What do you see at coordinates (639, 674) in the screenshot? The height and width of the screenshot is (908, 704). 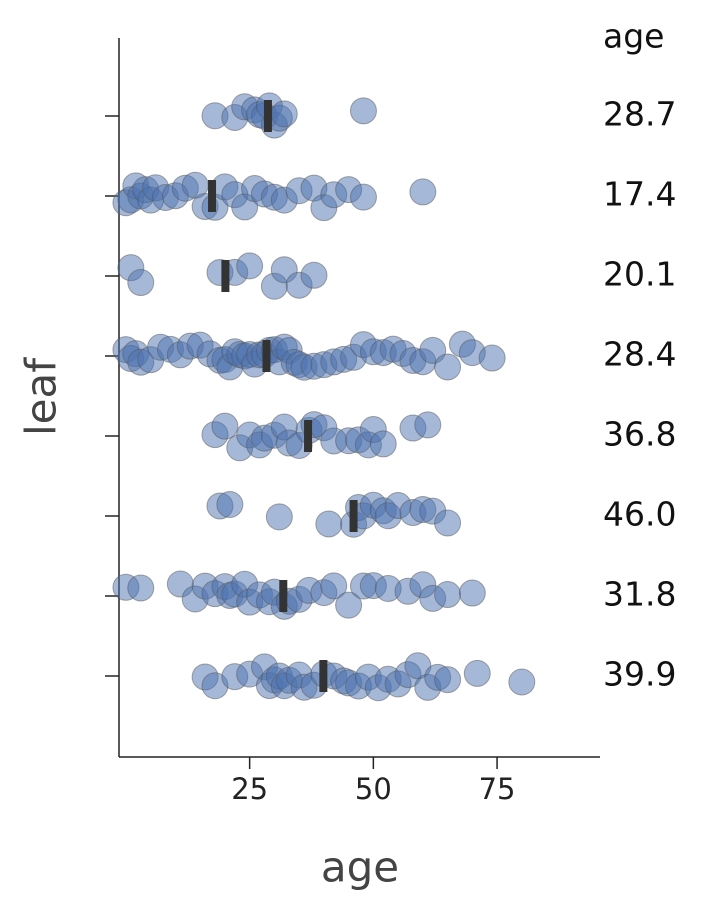 I see `mean-label: 39.9` at bounding box center [639, 674].